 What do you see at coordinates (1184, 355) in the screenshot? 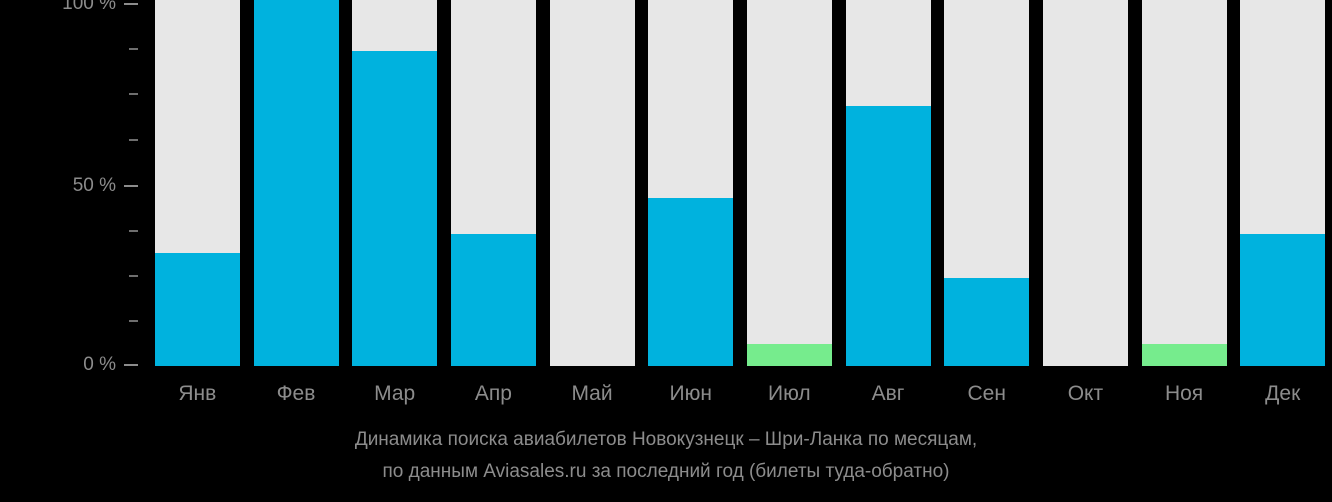
I see `bar-fill-nov` at bounding box center [1184, 355].